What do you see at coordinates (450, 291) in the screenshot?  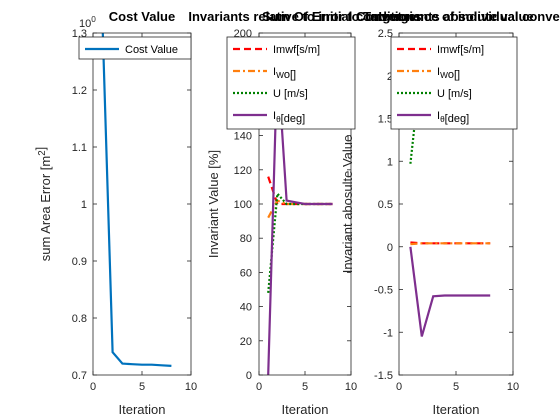 I see `series-line-i-deg` at bounding box center [450, 291].